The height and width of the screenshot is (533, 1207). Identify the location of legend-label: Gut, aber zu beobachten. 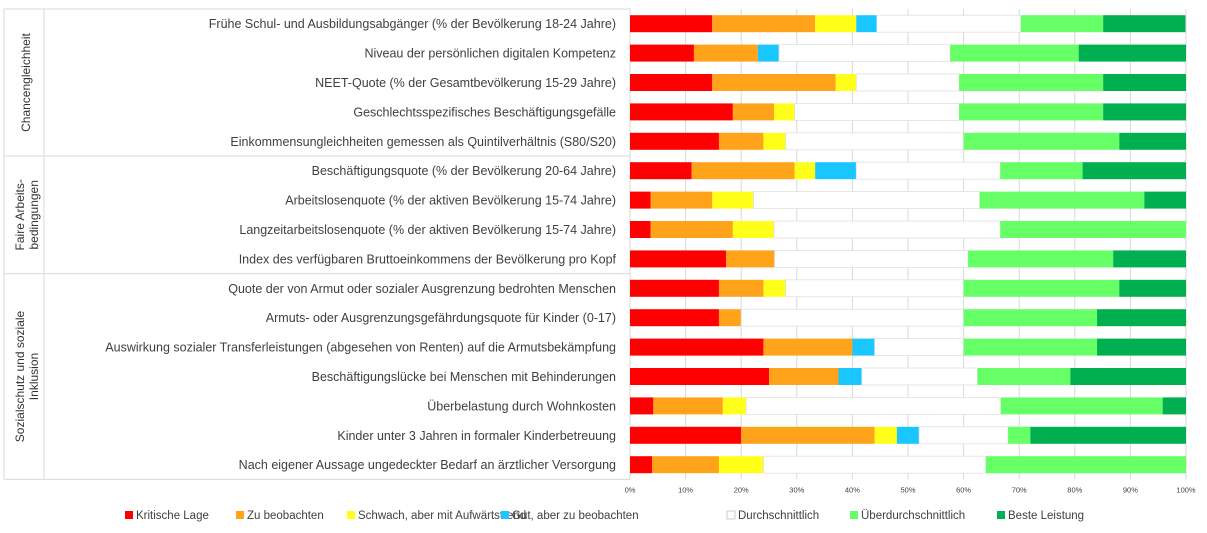
(575, 516).